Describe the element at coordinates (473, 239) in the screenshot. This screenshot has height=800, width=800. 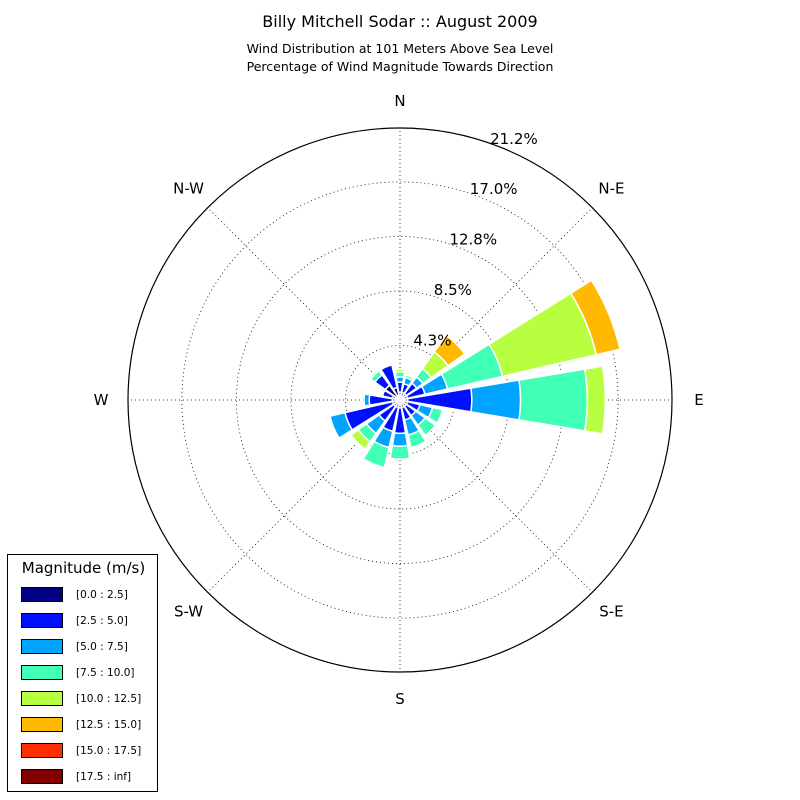
I see `radial-tick-label: 12.8%` at that location.